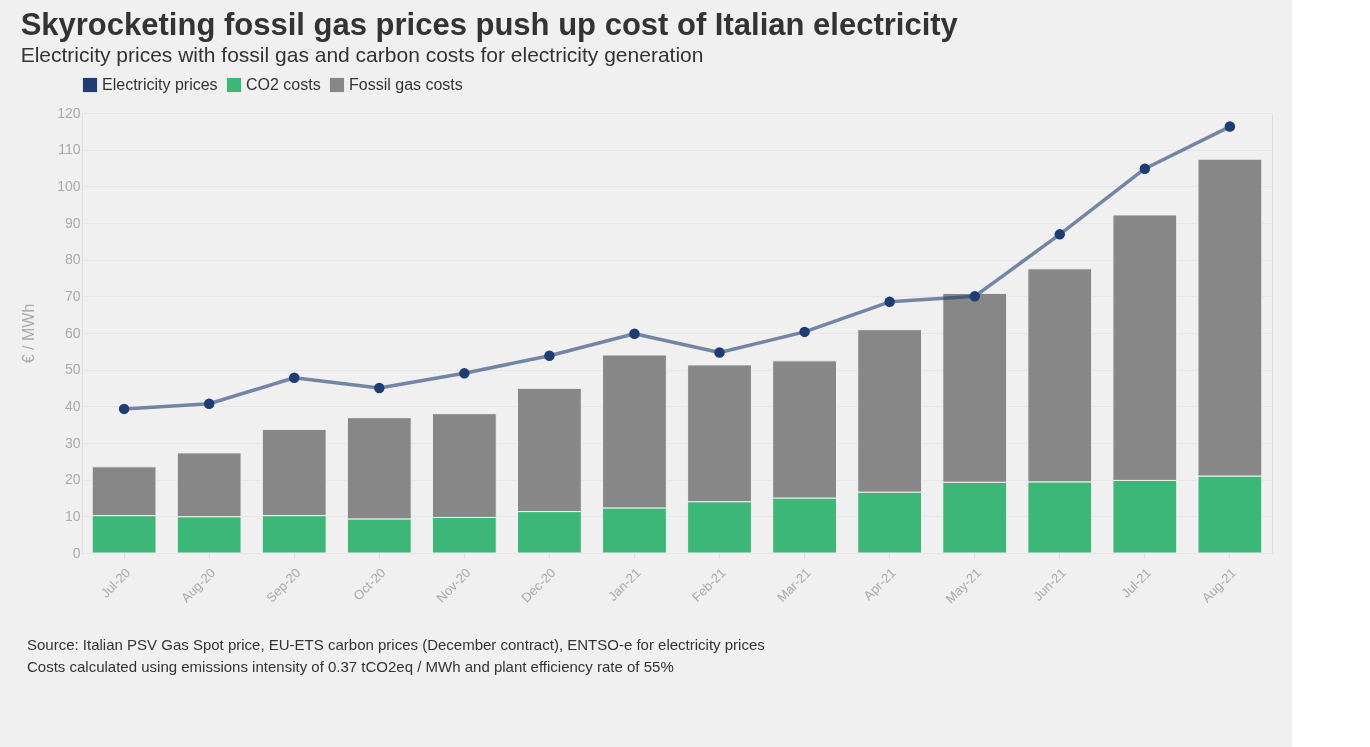  What do you see at coordinates (69, 149) in the screenshot?
I see `y-tick-label: 110` at bounding box center [69, 149].